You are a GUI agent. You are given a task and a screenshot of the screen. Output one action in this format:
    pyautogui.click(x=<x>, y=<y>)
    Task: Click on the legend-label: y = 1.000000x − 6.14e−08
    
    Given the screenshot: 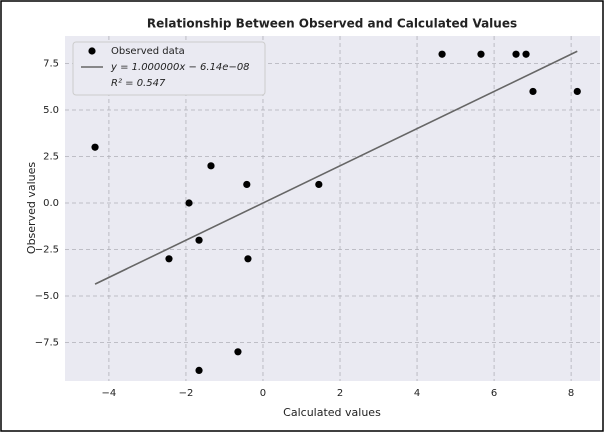 What is the action you would take?
    pyautogui.click(x=180, y=67)
    